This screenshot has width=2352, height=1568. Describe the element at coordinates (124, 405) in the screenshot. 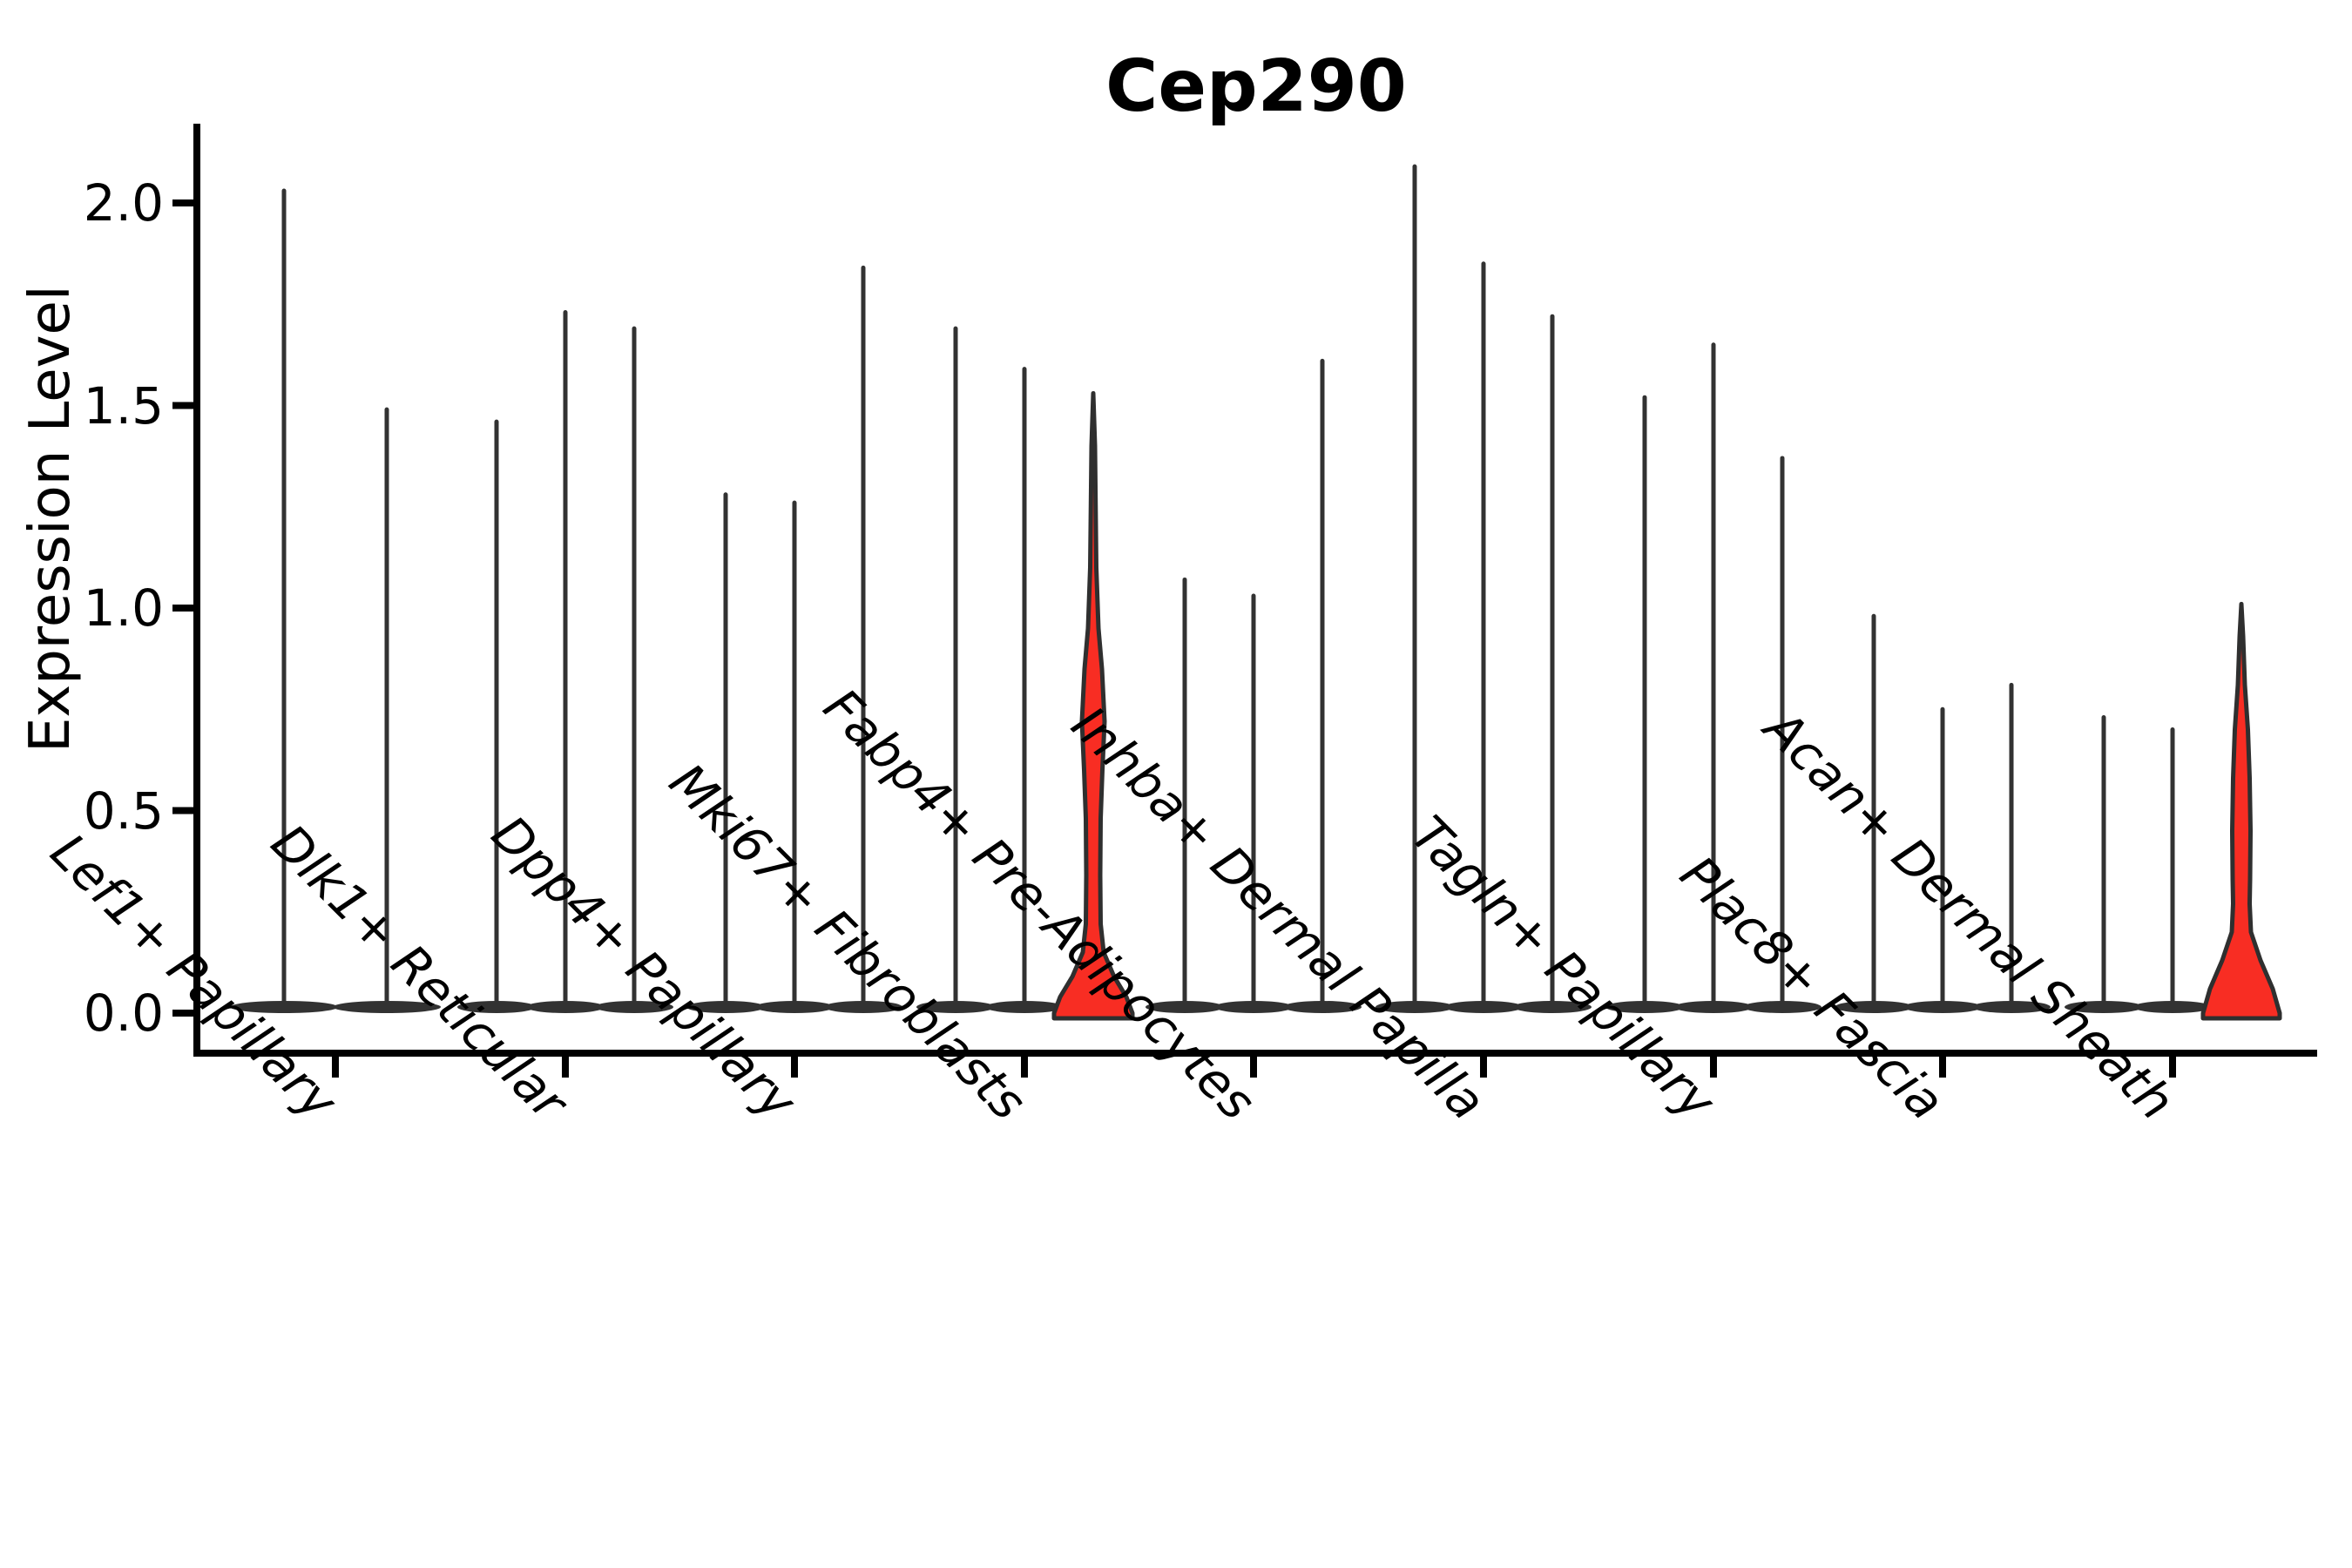

I see `y-tick-label: 1.5` at that location.